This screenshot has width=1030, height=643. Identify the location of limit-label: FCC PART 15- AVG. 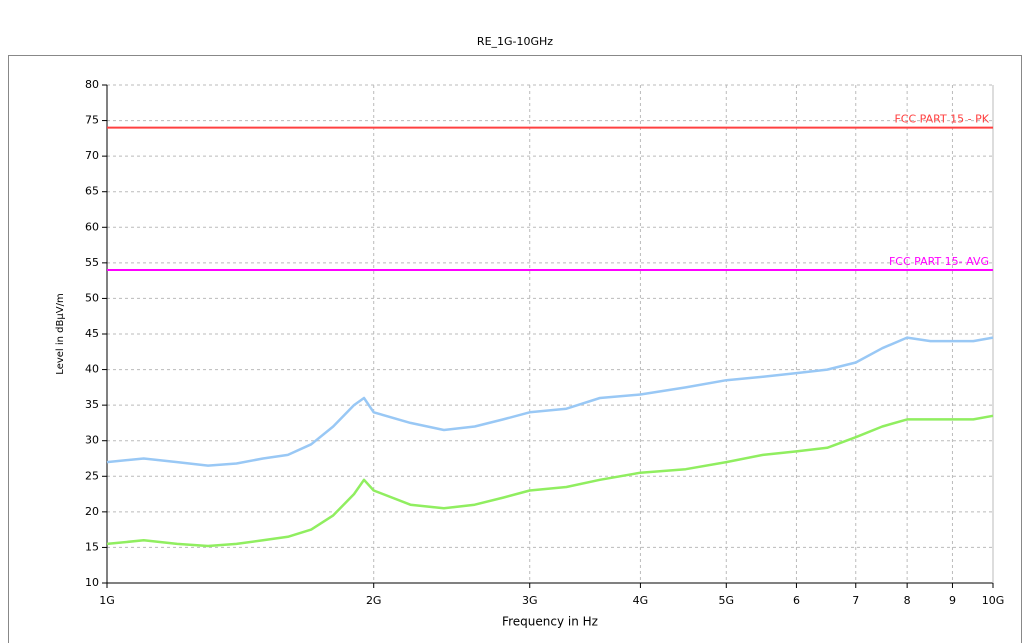
(939, 261).